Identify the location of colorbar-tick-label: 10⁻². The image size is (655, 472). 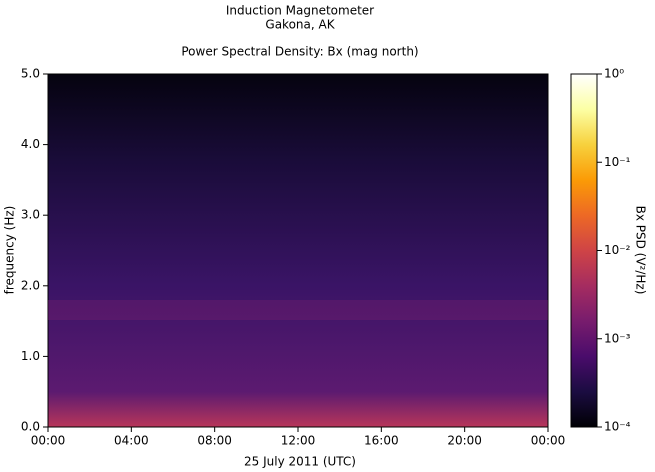
(617, 250).